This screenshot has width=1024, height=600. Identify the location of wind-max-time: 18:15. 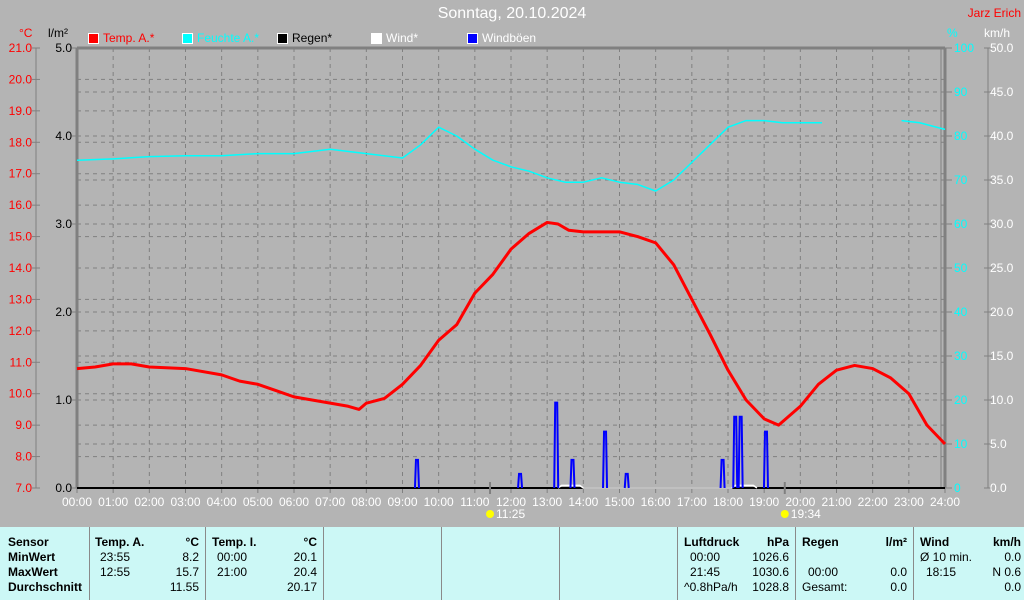
(941, 572).